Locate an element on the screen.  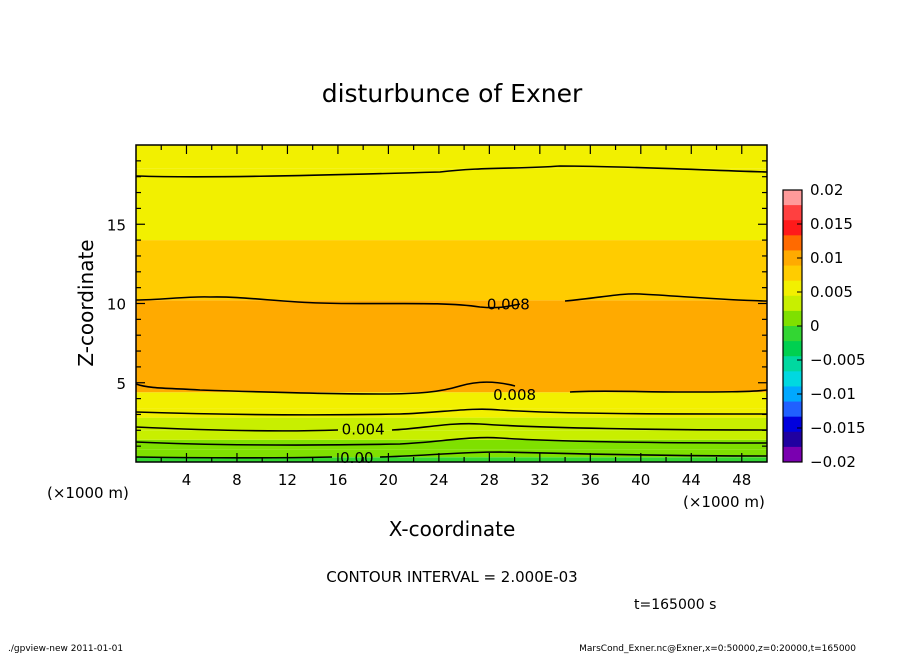
colorbar-tick-label: 0.01 is located at coordinates (826, 258).